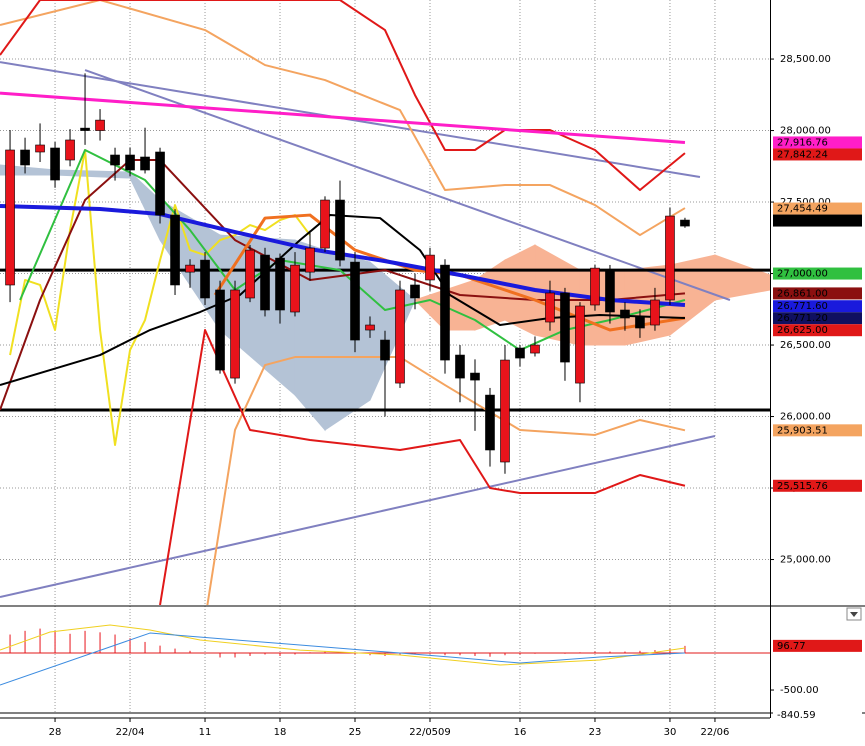  I want to click on x-tick-label: 23, so click(595, 732).